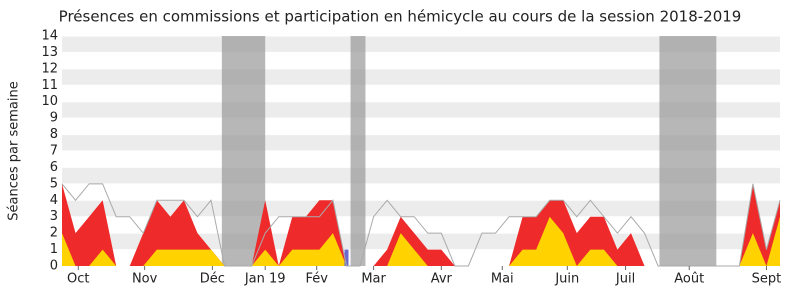 The width and height of the screenshot is (790, 300). Describe the element at coordinates (54, 266) in the screenshot. I see `y-tick-label: 0` at that location.